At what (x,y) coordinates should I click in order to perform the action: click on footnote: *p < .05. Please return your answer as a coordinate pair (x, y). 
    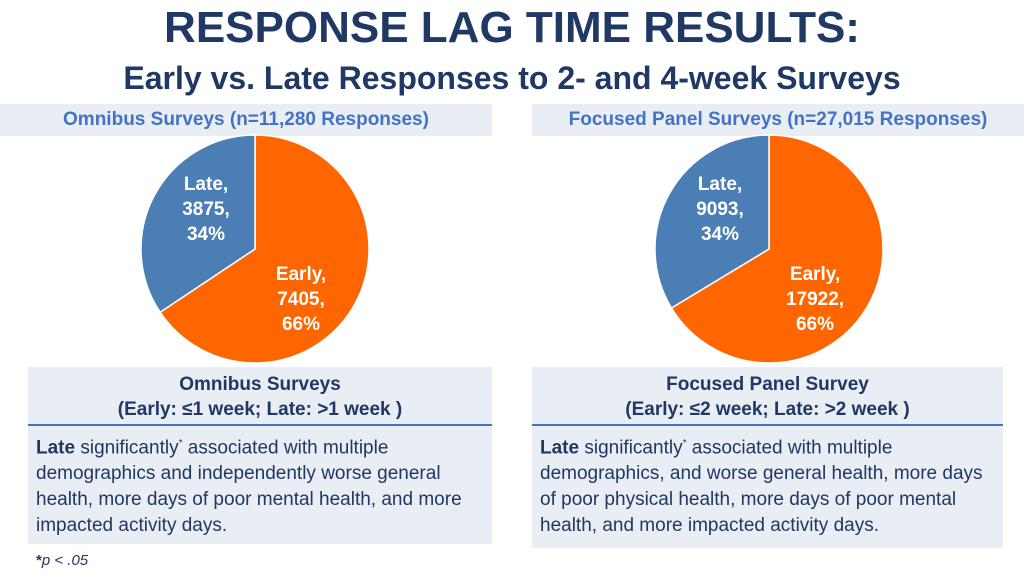
    Looking at the image, I should click on (62, 560).